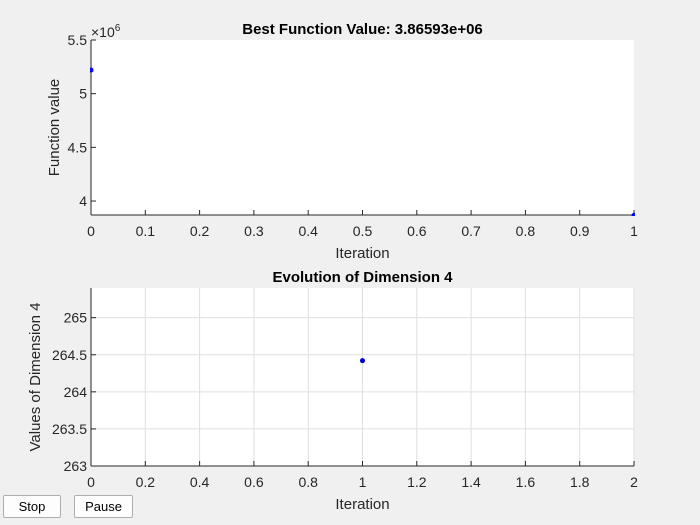 The width and height of the screenshot is (700, 525). I want to click on data-points, so click(362, 361).